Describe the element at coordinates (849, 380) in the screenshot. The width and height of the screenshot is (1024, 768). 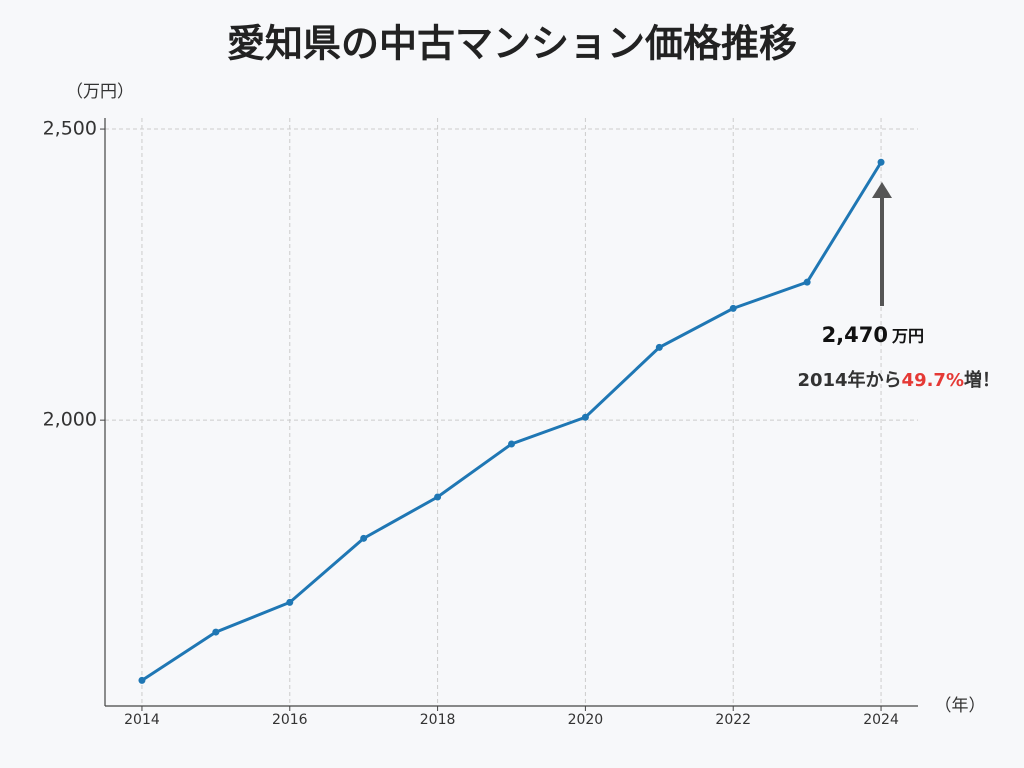
I see `annotation-prefix: 2014年から` at that location.